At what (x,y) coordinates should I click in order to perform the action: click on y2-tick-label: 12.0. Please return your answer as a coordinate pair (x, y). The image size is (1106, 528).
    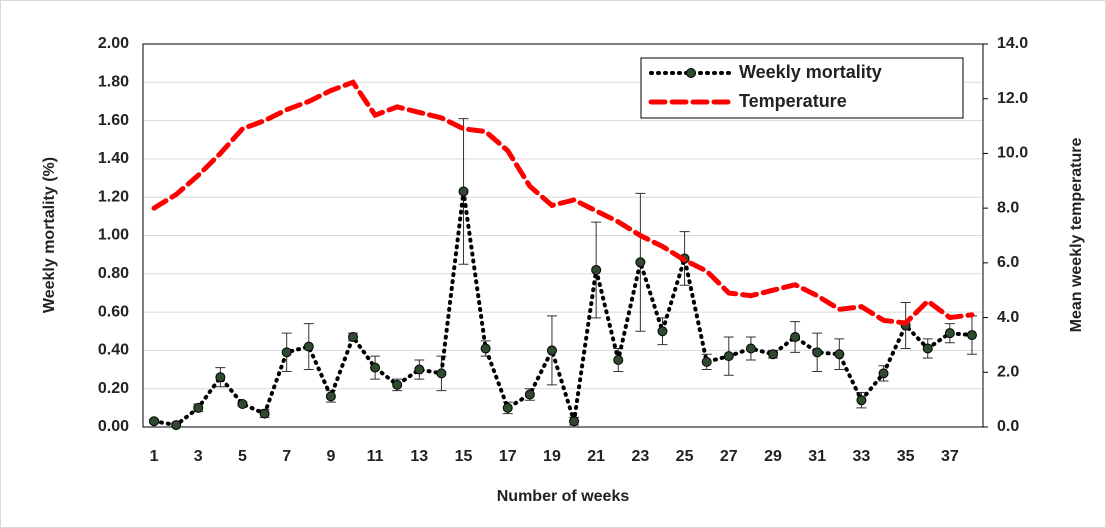
    Looking at the image, I should click on (1012, 98).